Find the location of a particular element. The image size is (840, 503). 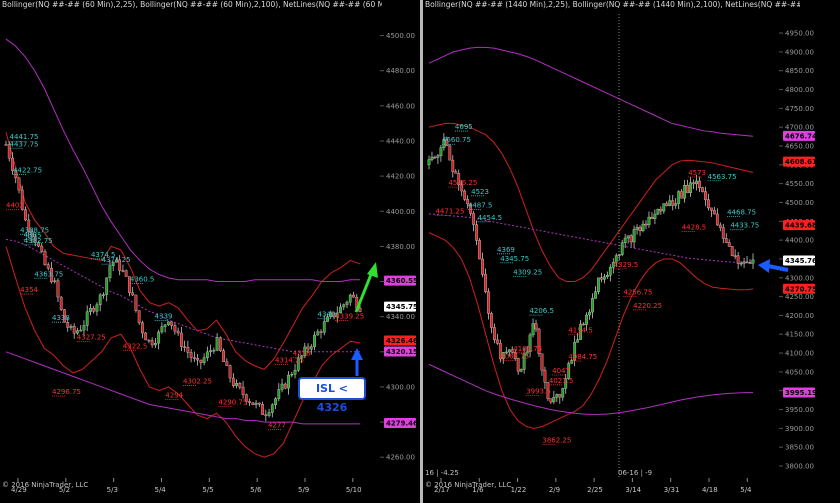

x-tick-label: 3/14 is located at coordinates (633, 490).